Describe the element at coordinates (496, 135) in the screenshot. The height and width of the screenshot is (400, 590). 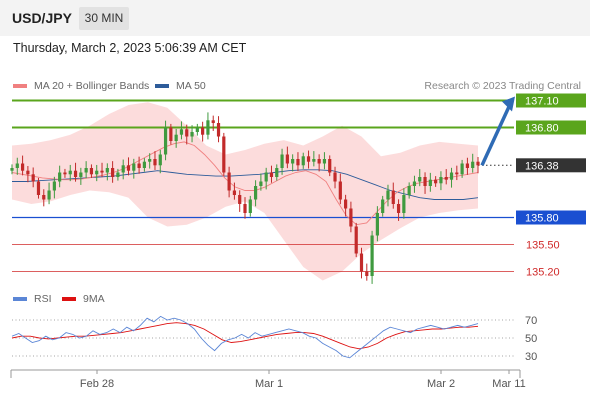
I see `projection-arrow-shaft` at that location.